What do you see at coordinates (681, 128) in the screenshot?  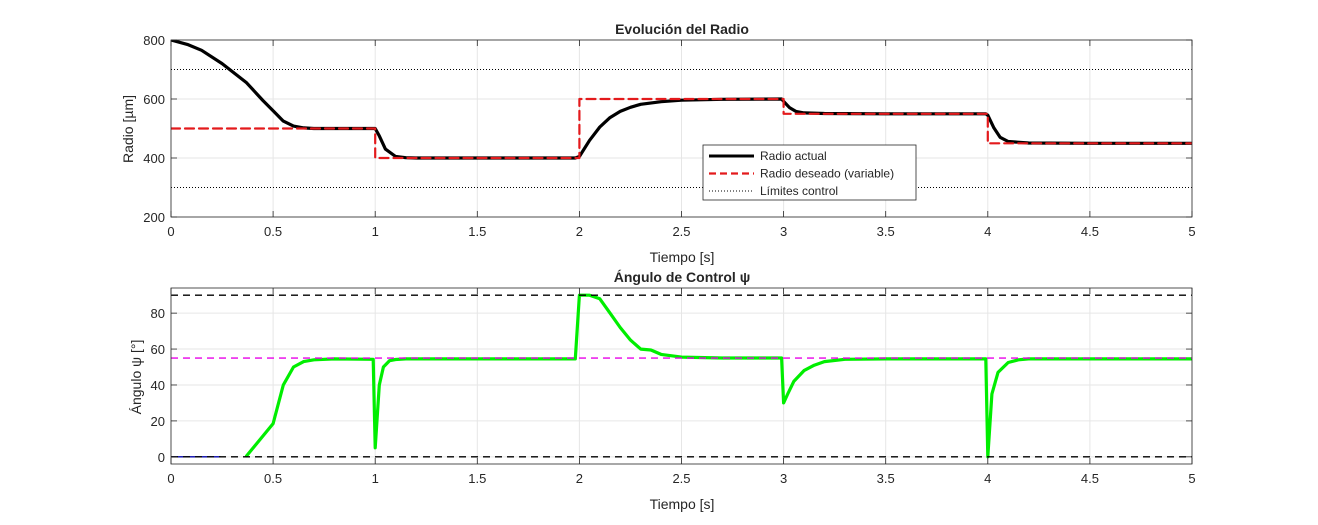 I see `series-line` at bounding box center [681, 128].